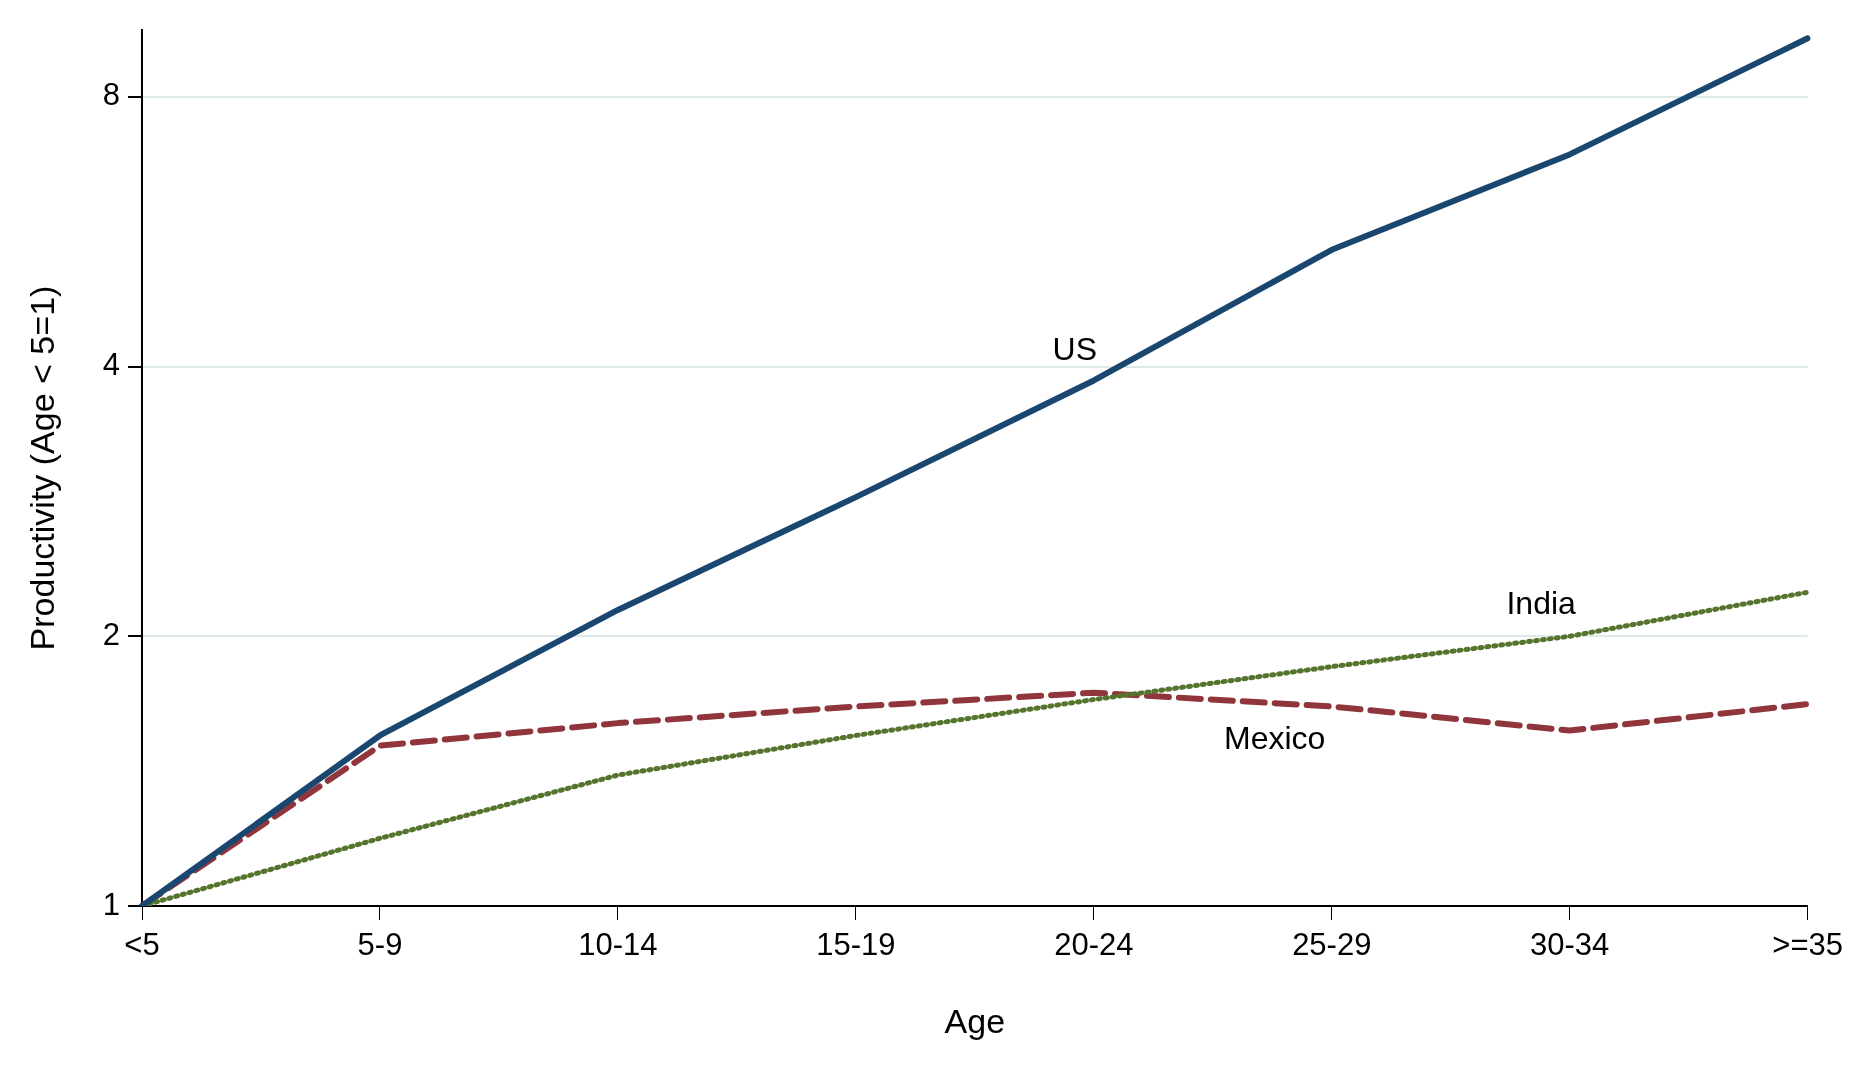  What do you see at coordinates (111, 365) in the screenshot?
I see `y-tick-label: 4` at bounding box center [111, 365].